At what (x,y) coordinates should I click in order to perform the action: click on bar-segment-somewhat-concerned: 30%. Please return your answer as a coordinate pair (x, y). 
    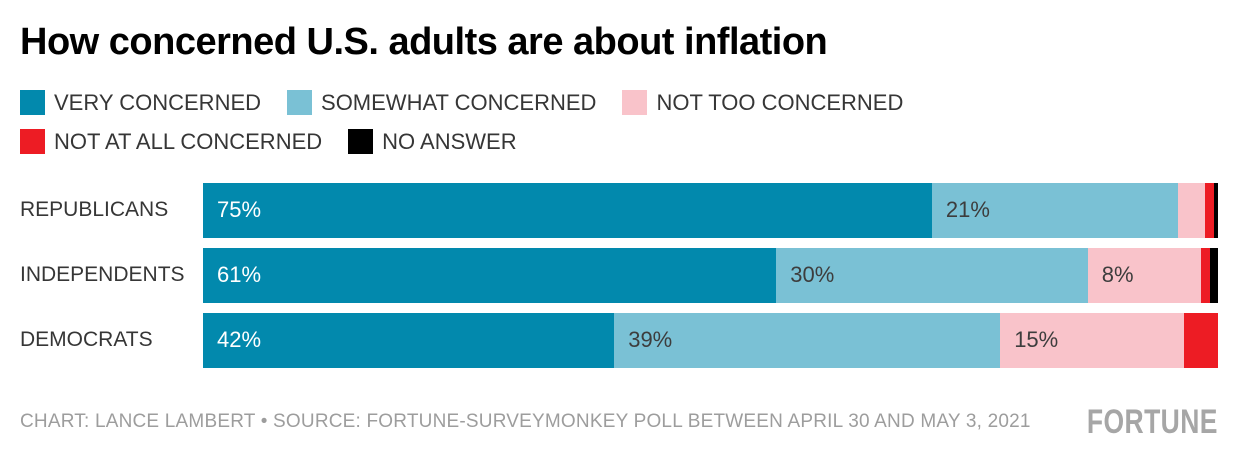
    Looking at the image, I should click on (932, 275).